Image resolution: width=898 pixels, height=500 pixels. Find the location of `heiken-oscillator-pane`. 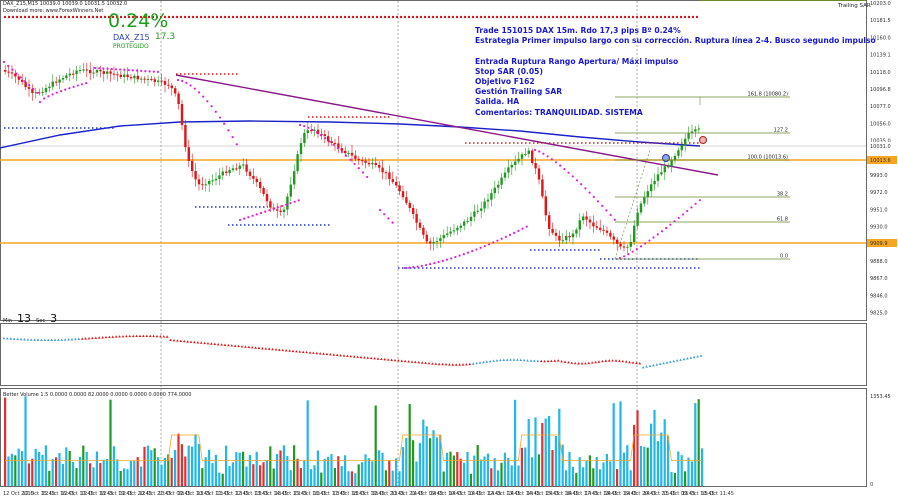

heiken-oscillator-pane is located at coordinates (433, 354).